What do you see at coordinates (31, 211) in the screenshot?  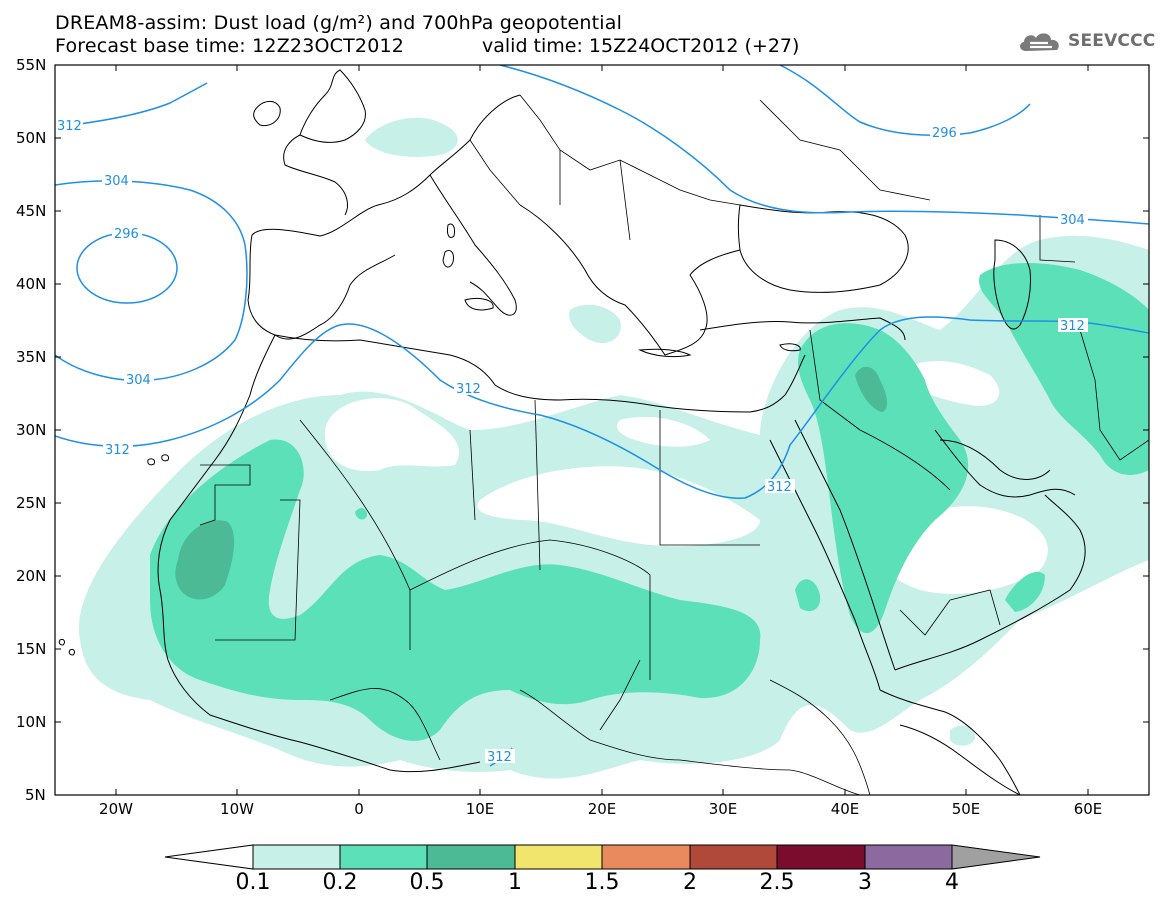 I see `lat-label: 45N` at bounding box center [31, 211].